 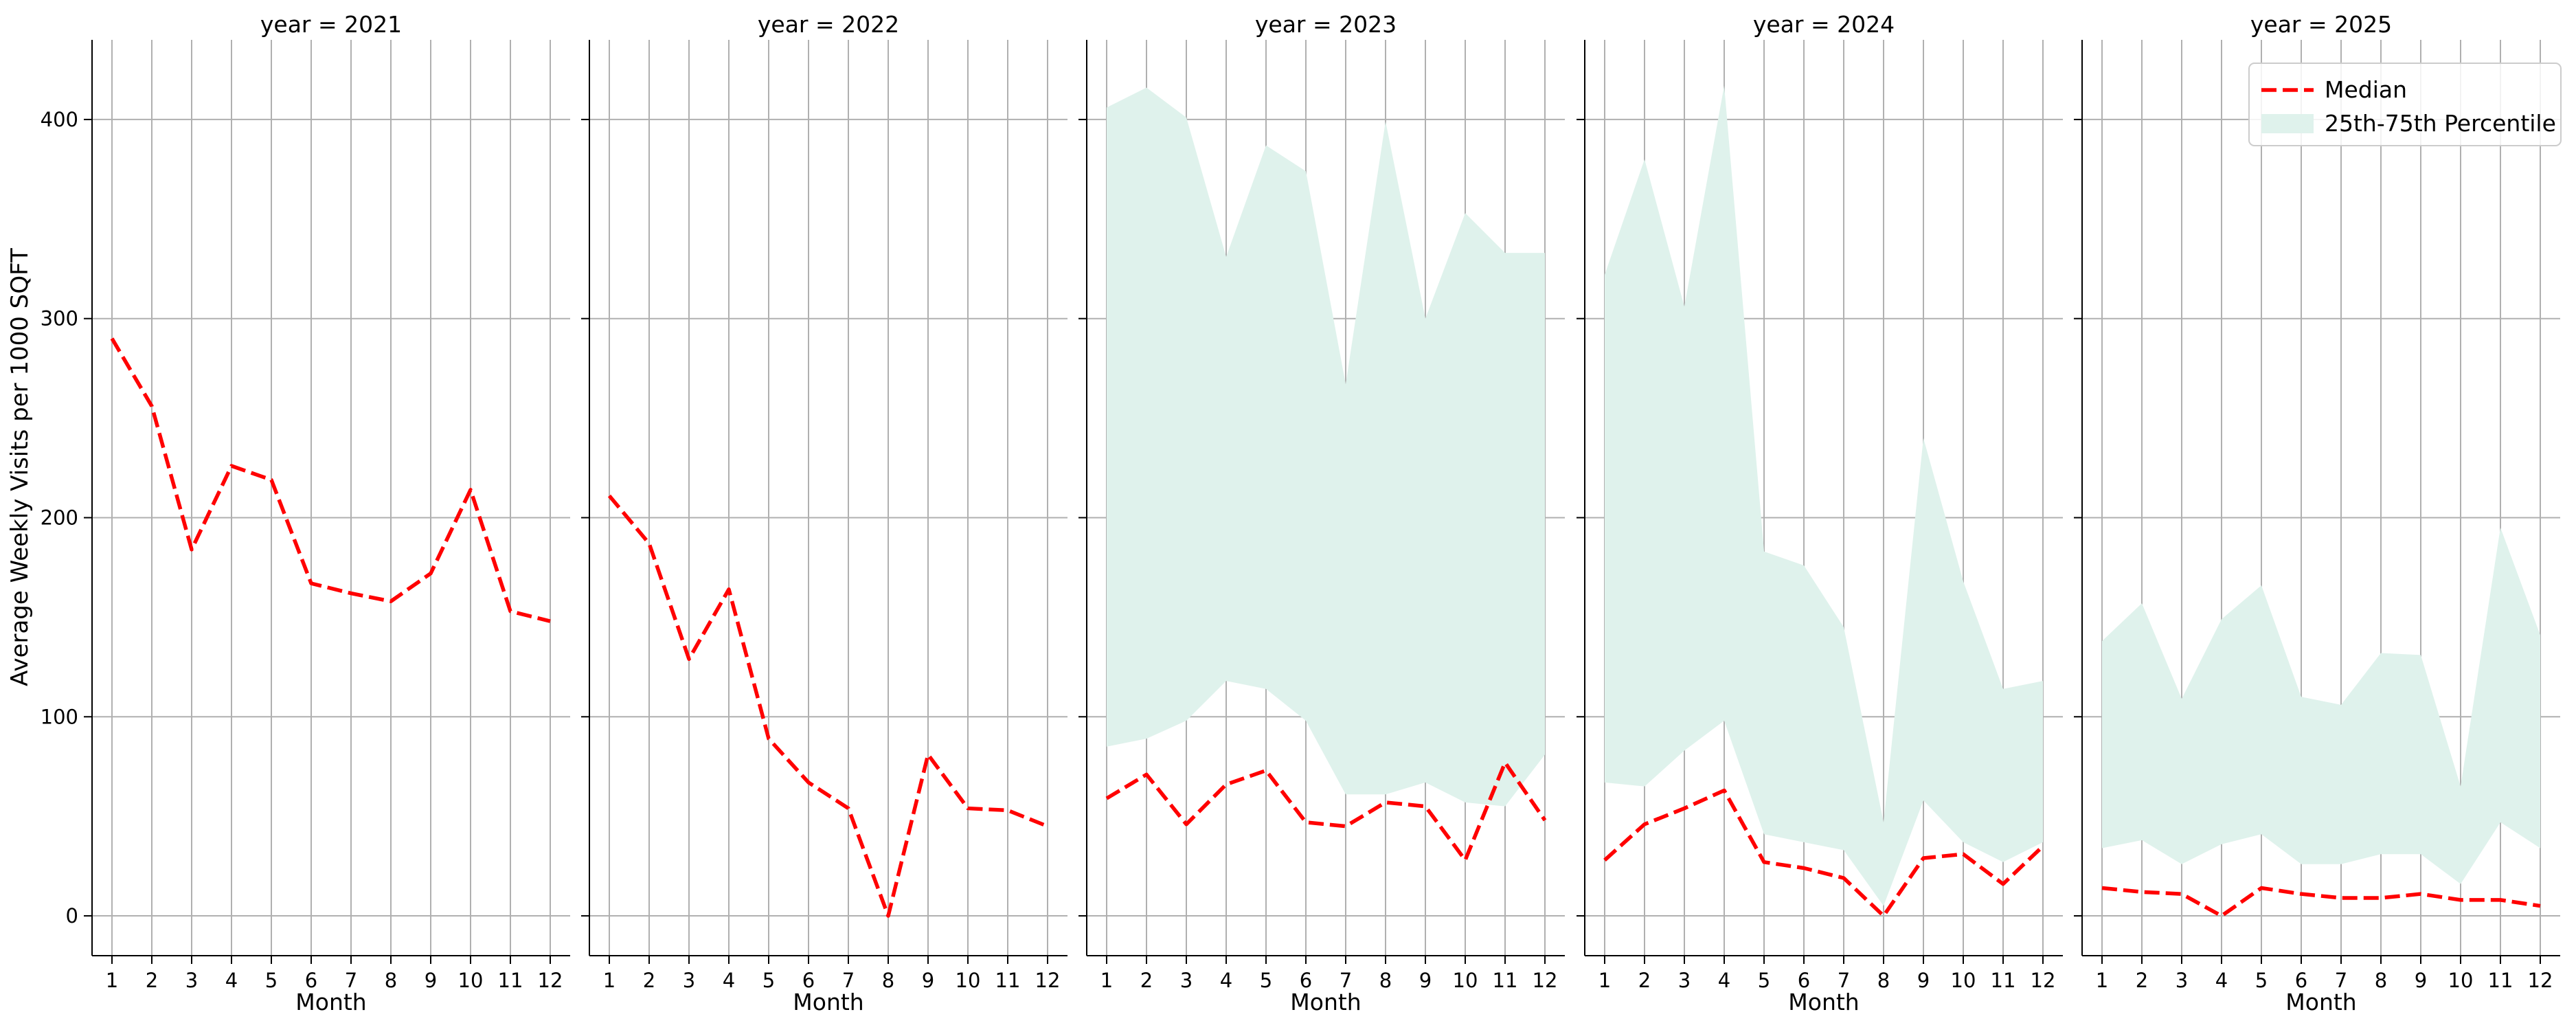 What do you see at coordinates (2321, 24) in the screenshot?
I see `panel-title: year = 2025` at bounding box center [2321, 24].